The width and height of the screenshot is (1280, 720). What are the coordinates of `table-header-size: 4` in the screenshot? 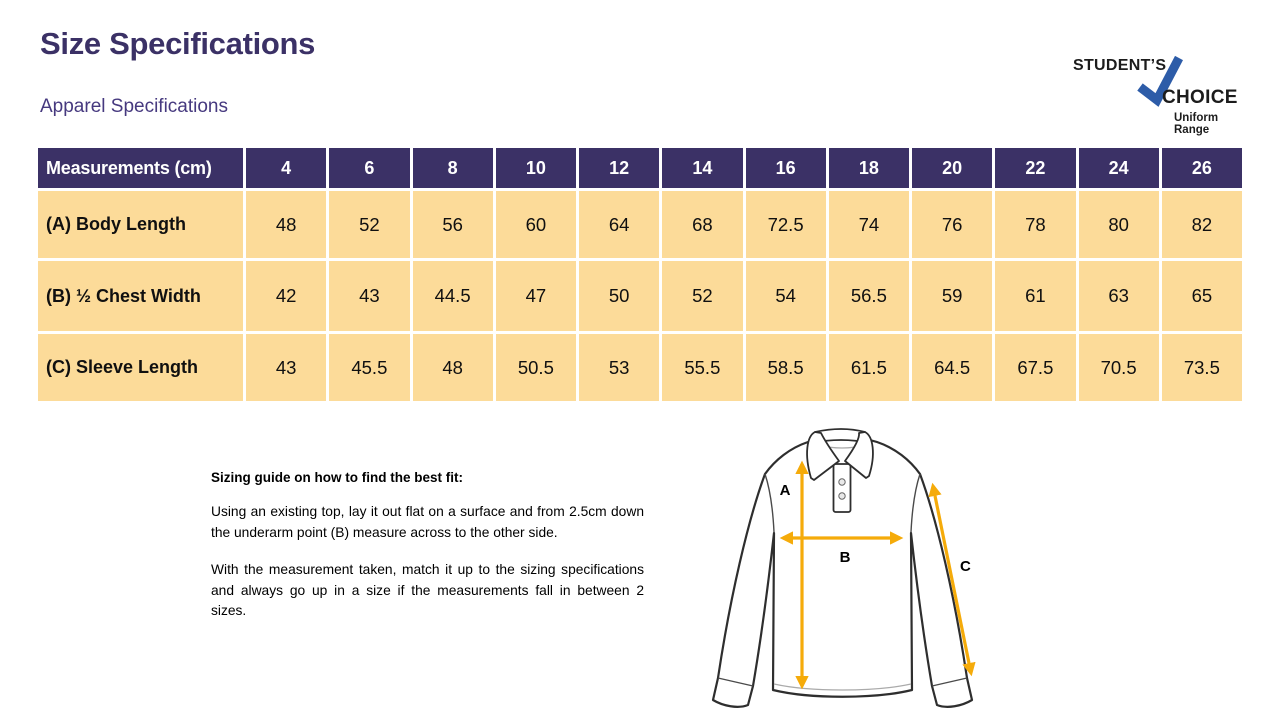 It's located at (286, 168).